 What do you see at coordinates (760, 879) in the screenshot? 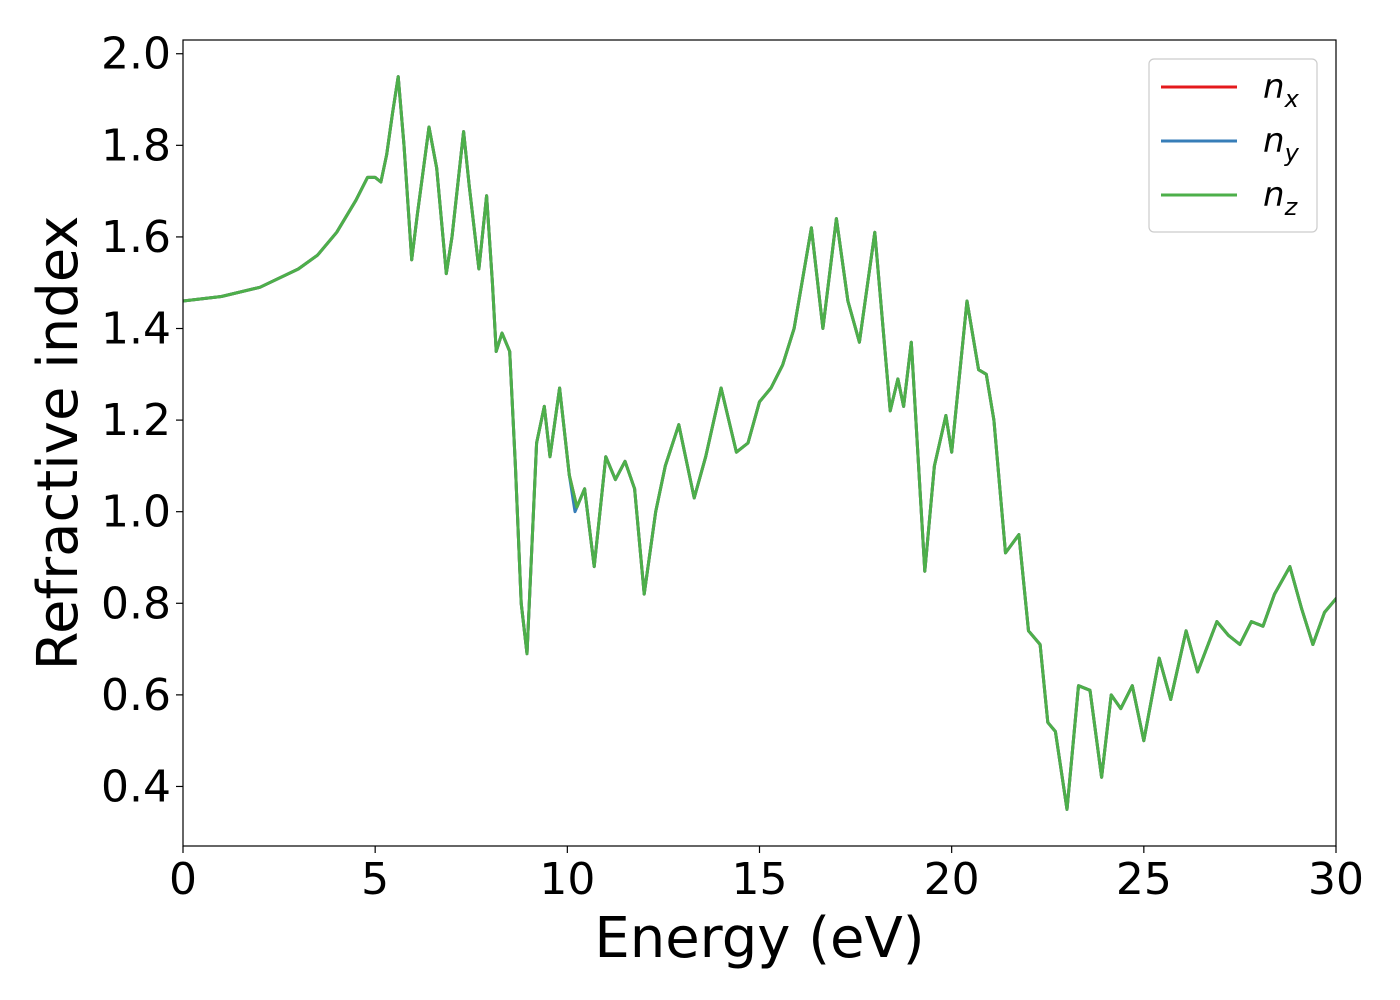
I see `x-tick-label: 15` at bounding box center [760, 879].